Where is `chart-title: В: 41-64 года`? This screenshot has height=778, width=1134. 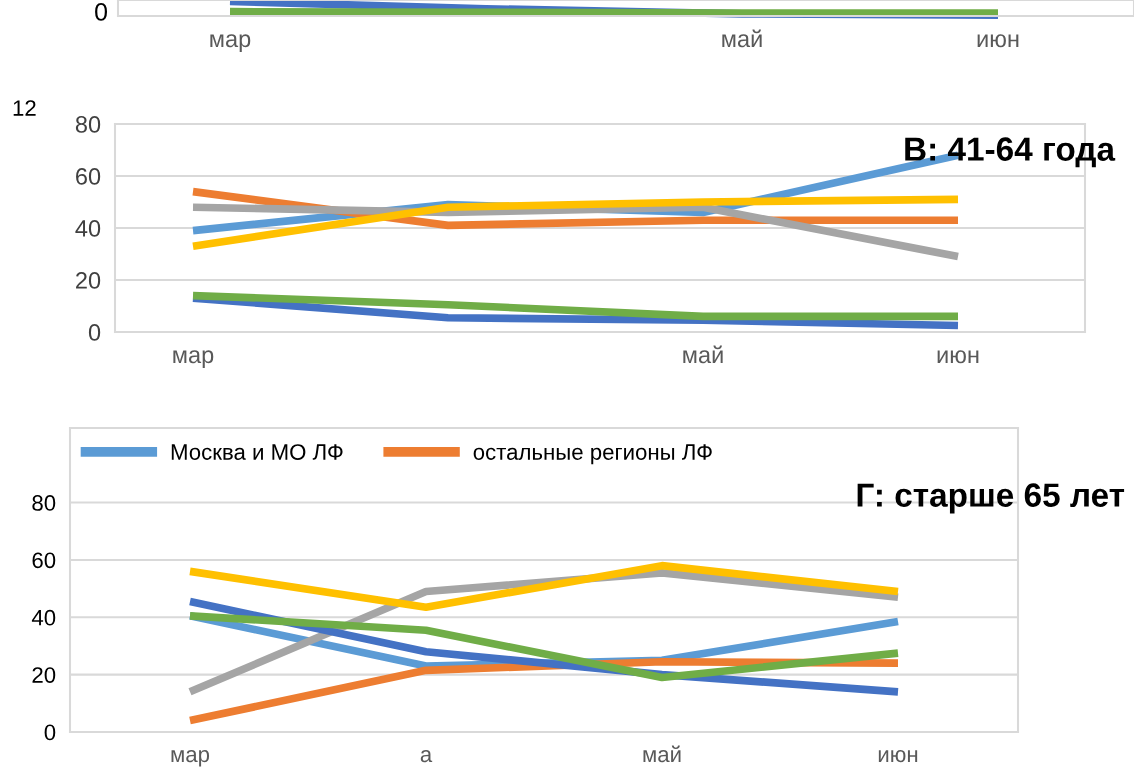 chart-title: В: 41-64 года is located at coordinates (1010, 152).